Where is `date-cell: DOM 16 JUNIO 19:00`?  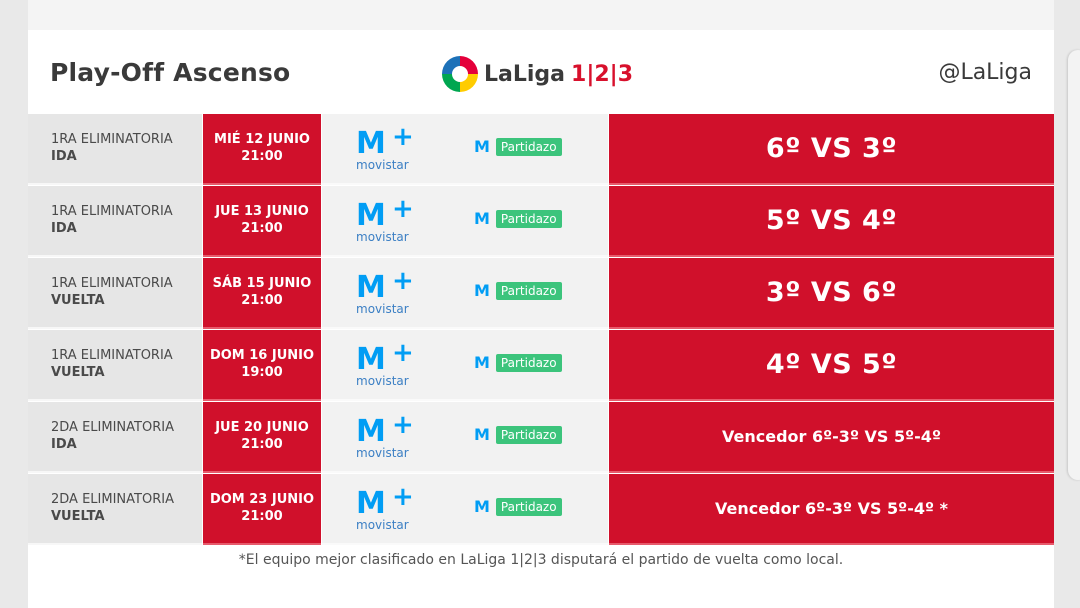
date-cell: DOM 16 JUNIO 19:00 is located at coordinates (262, 365).